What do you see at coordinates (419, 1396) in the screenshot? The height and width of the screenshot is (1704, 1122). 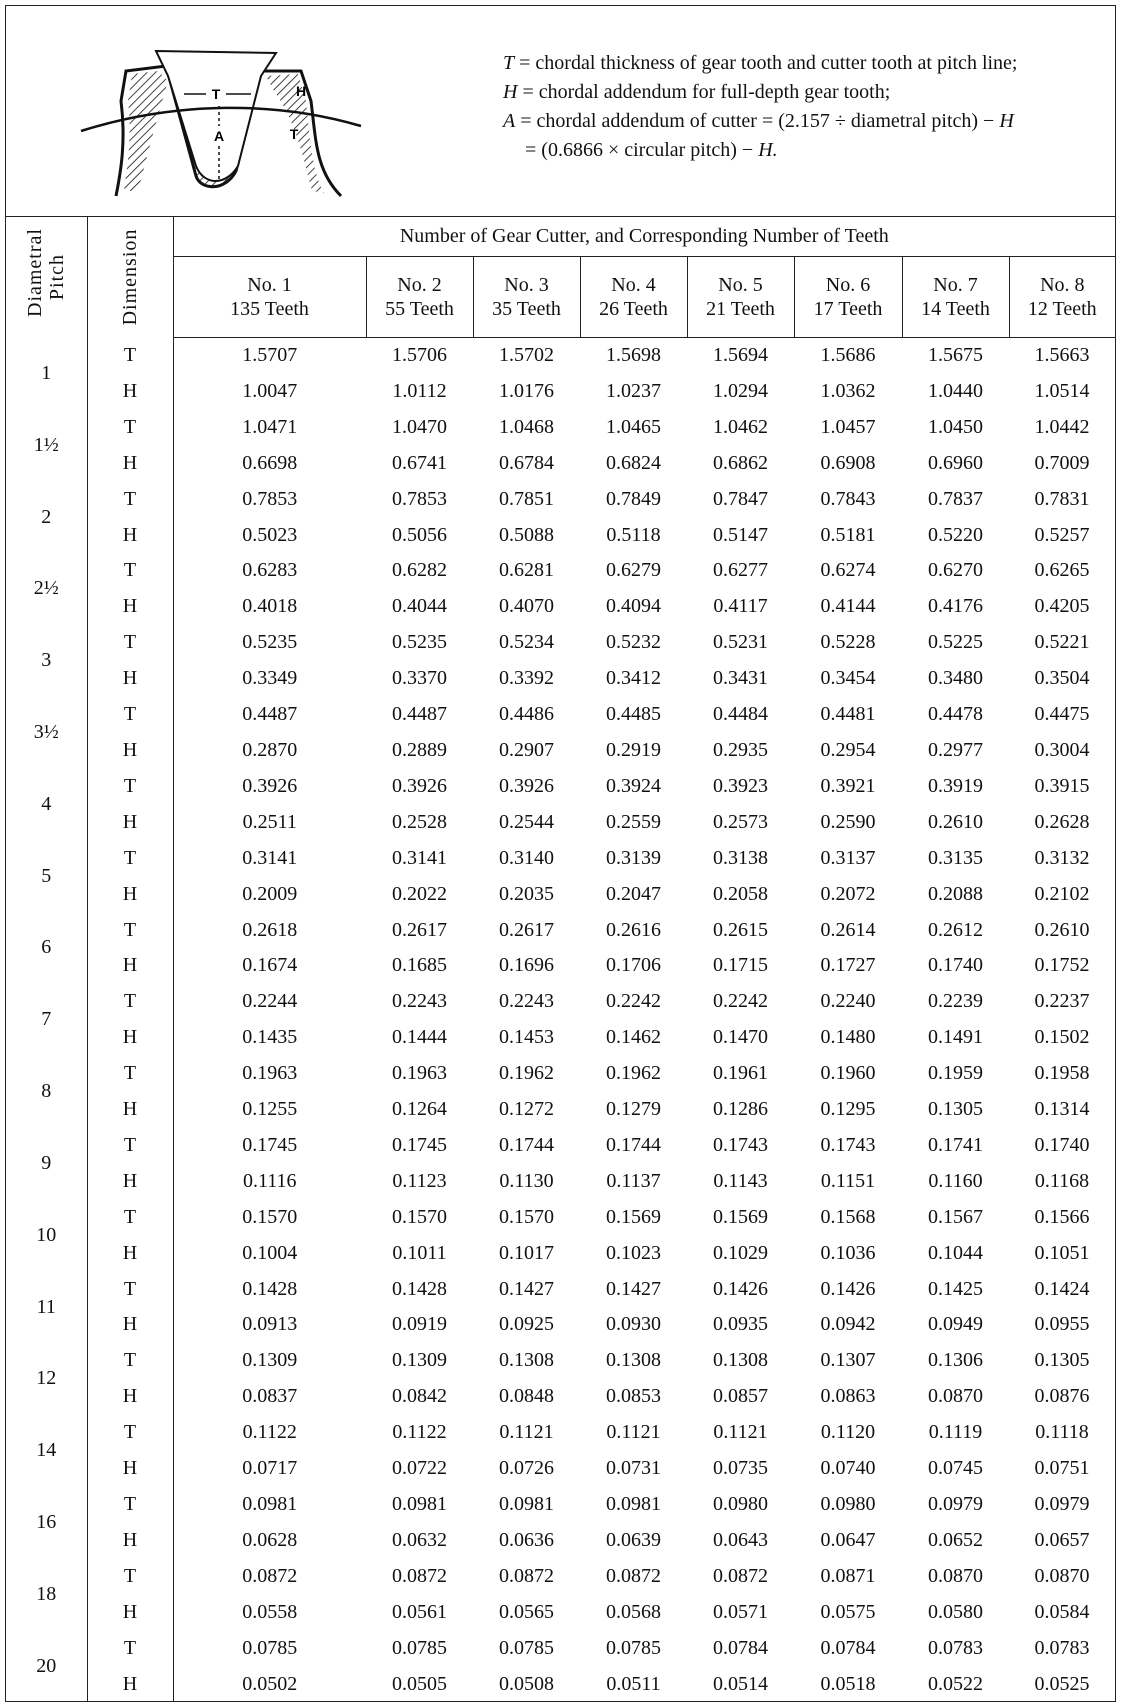 I see `value-cell: 0.0842` at bounding box center [419, 1396].